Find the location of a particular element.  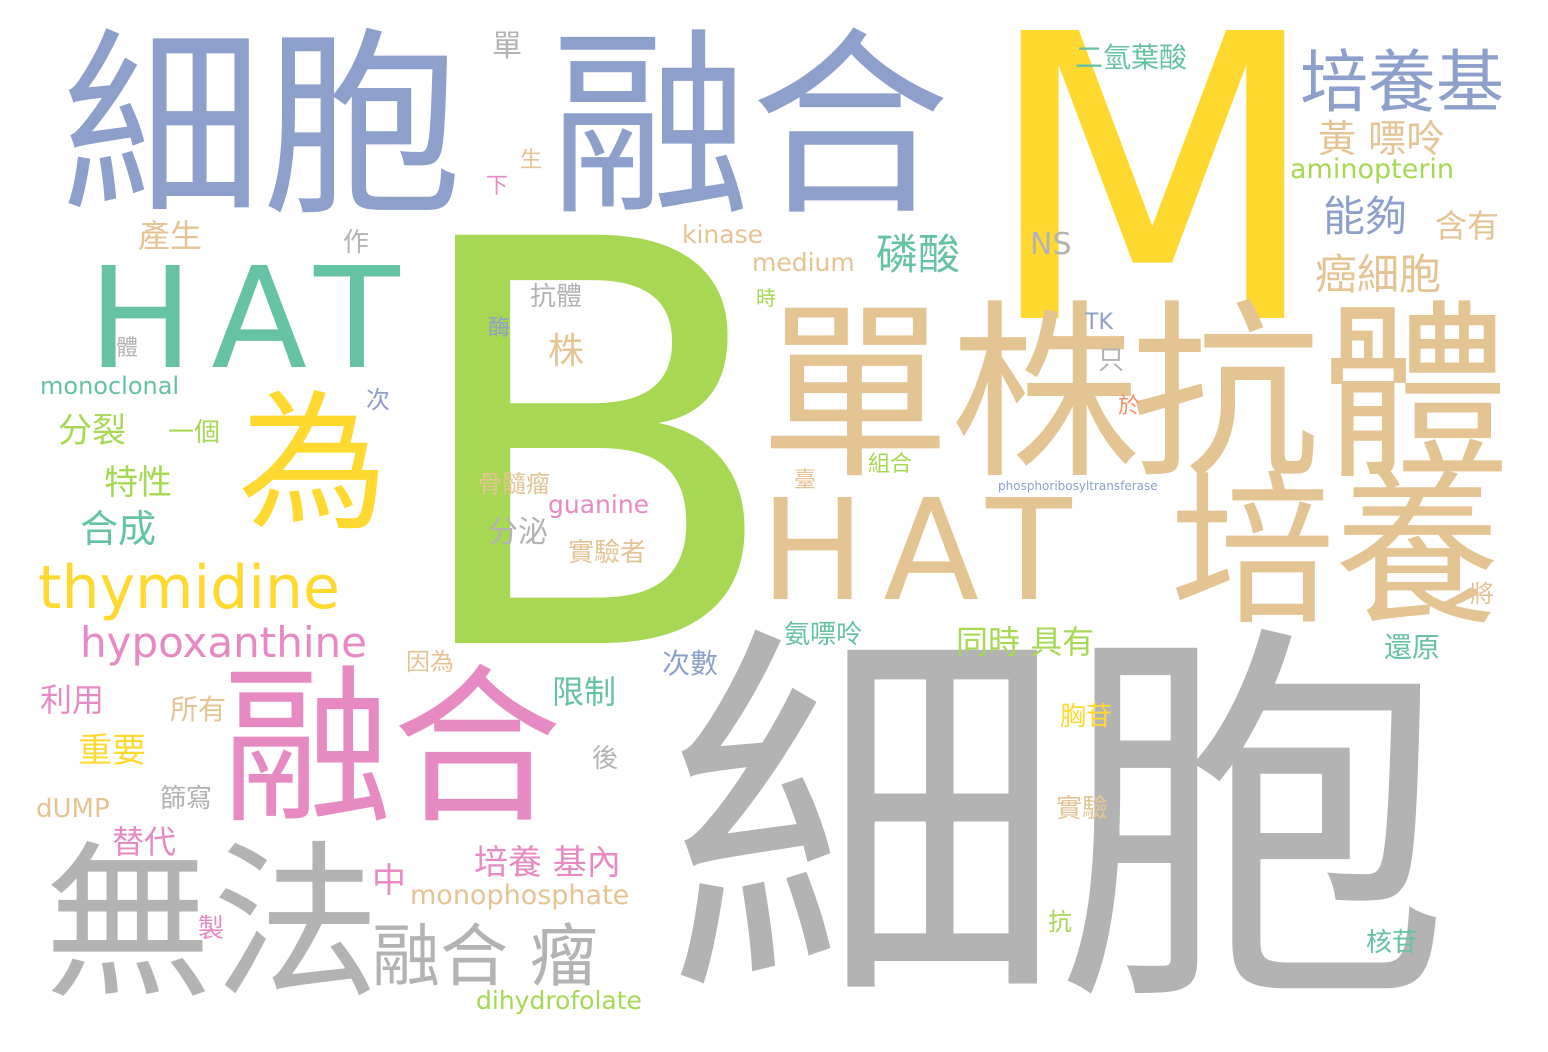

word-wufa: 無法 is located at coordinates (212, 924).